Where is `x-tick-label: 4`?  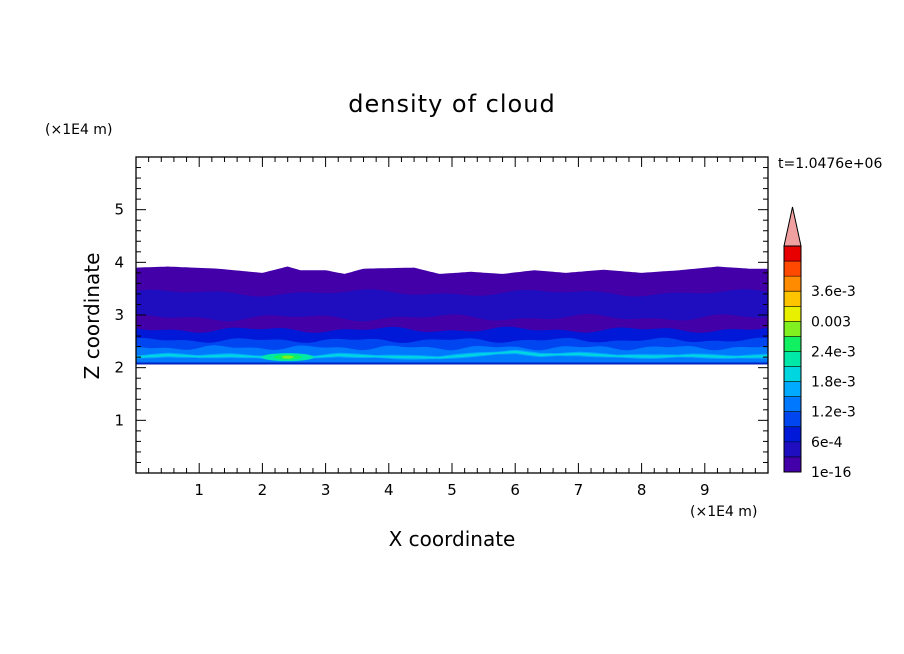
x-tick-label: 4 is located at coordinates (389, 490).